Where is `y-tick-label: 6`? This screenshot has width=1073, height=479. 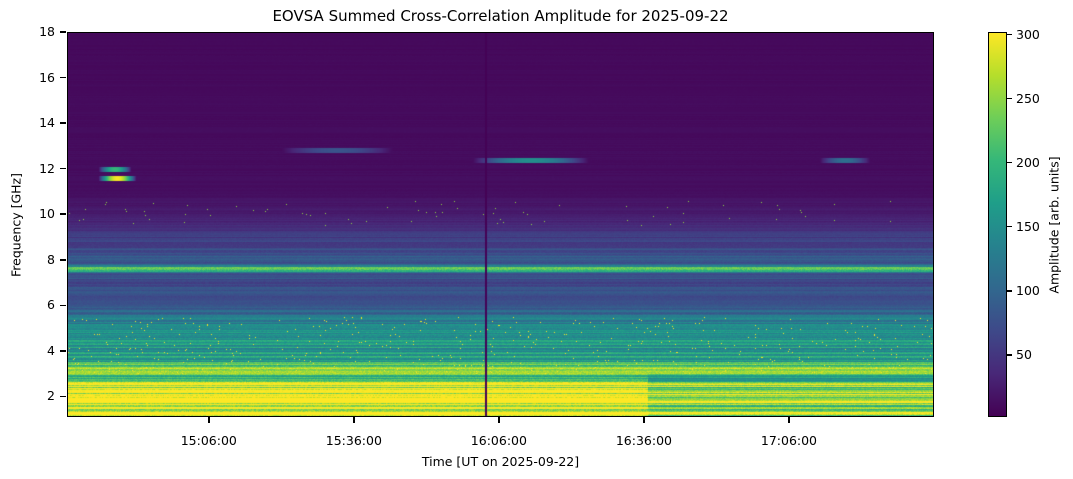 y-tick-label: 6 is located at coordinates (51, 305).